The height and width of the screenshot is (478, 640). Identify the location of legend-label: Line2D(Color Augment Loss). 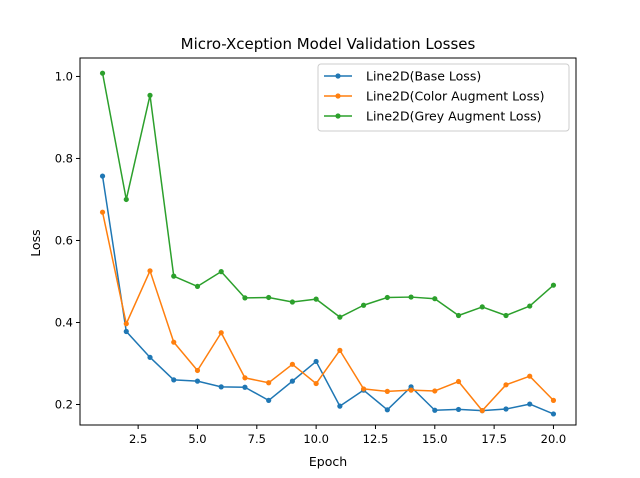
(455, 96).